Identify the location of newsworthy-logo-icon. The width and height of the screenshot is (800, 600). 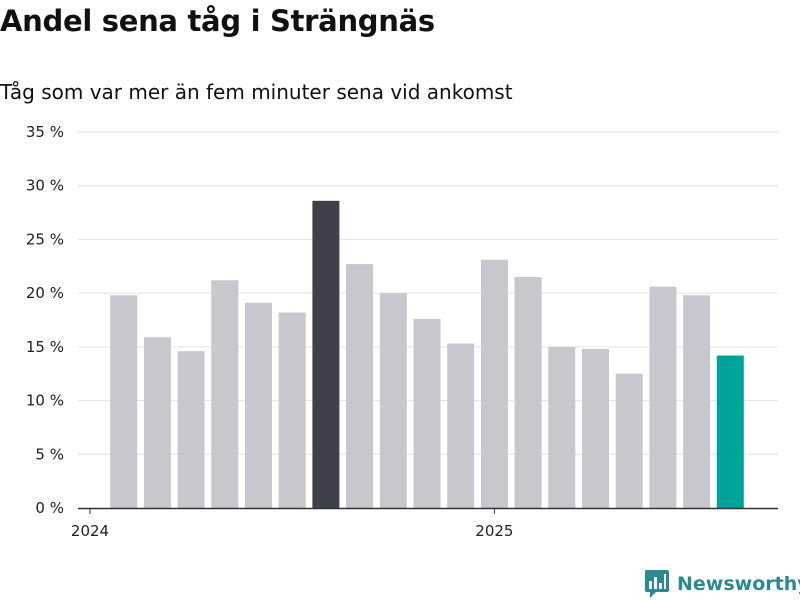
(657, 584).